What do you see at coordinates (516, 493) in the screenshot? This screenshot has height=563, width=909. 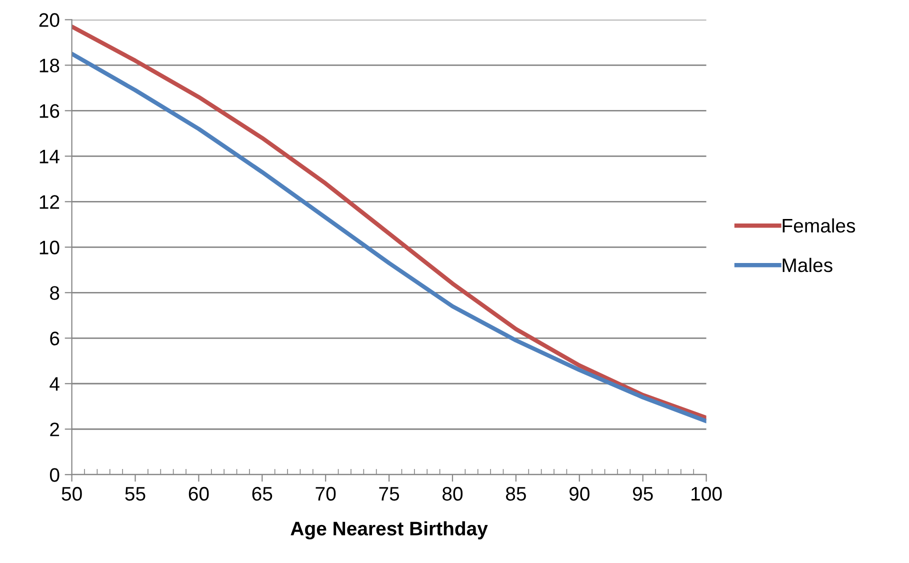 I see `x-tick-label: 85` at bounding box center [516, 493].